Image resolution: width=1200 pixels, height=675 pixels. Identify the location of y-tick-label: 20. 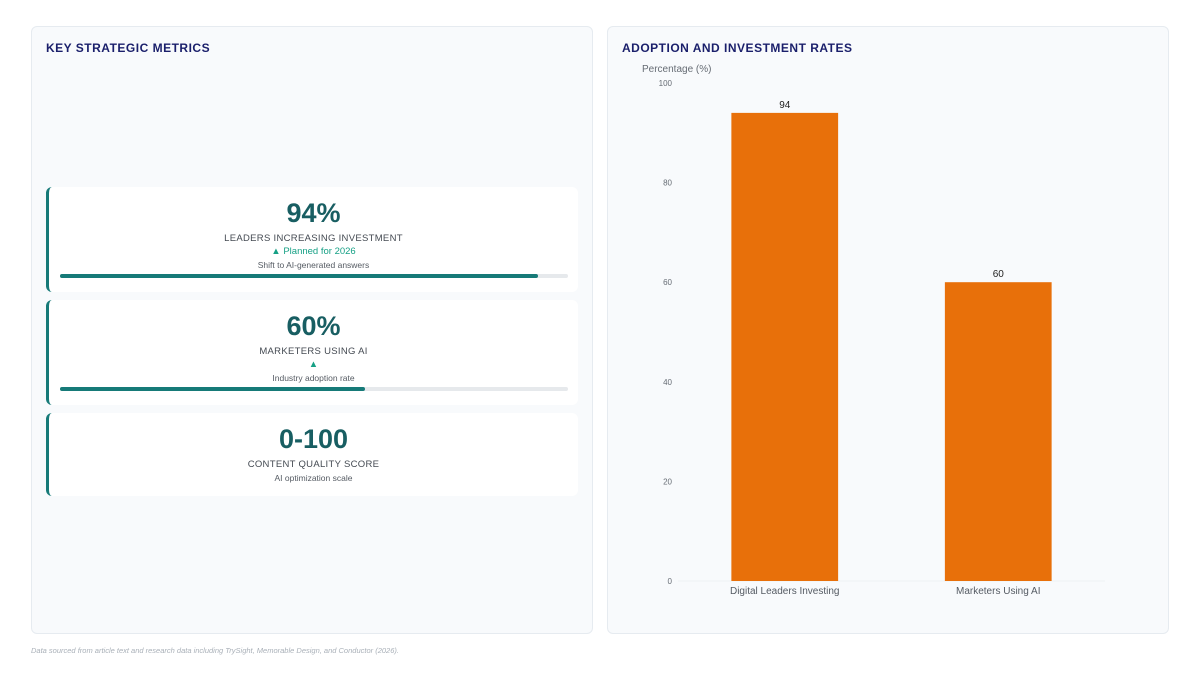
(667, 481).